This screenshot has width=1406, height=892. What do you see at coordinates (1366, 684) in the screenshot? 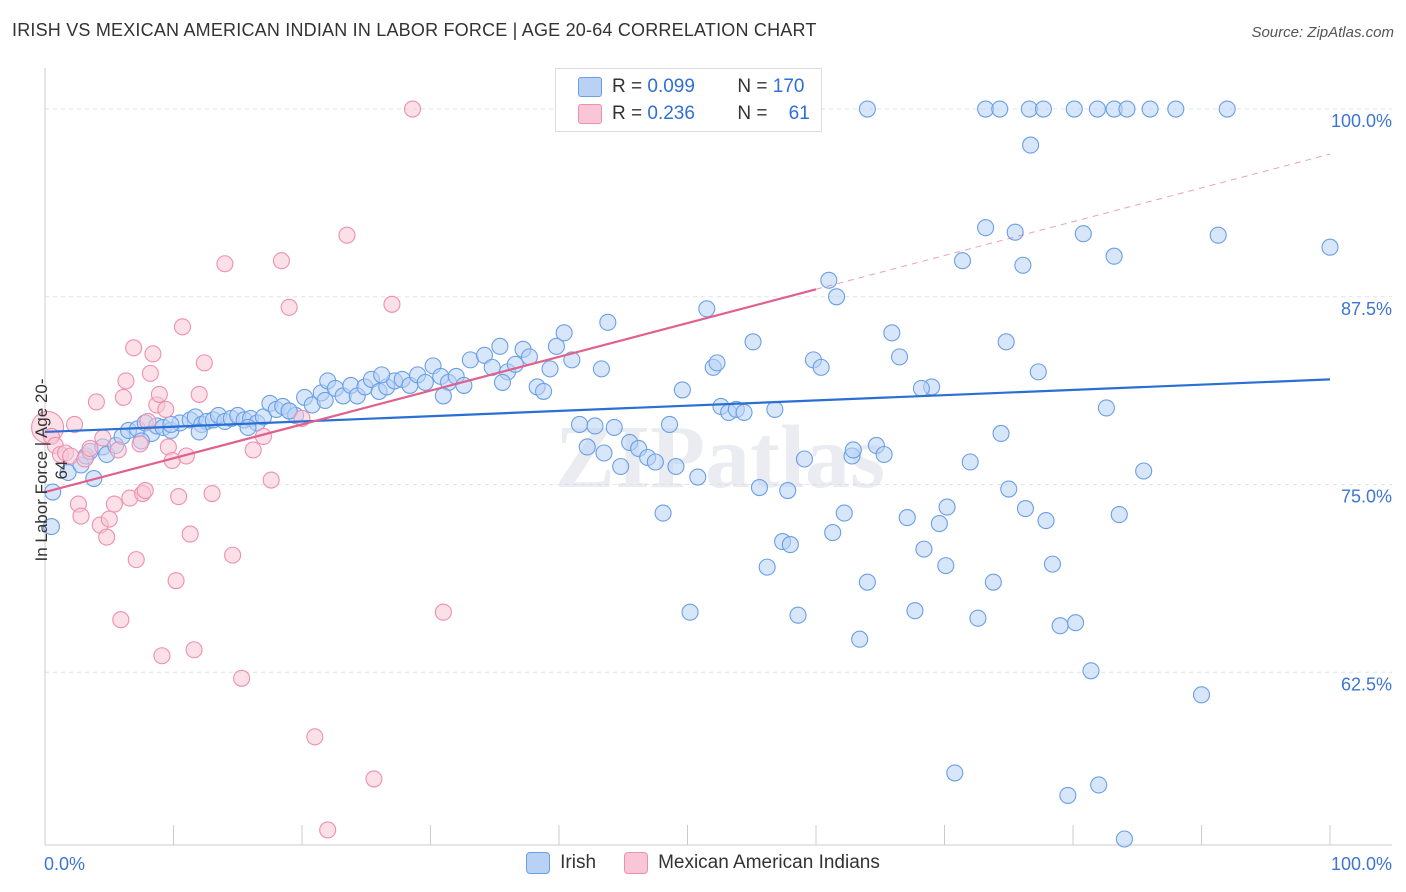
I see `y-tick-label: 62.5%` at bounding box center [1366, 684].